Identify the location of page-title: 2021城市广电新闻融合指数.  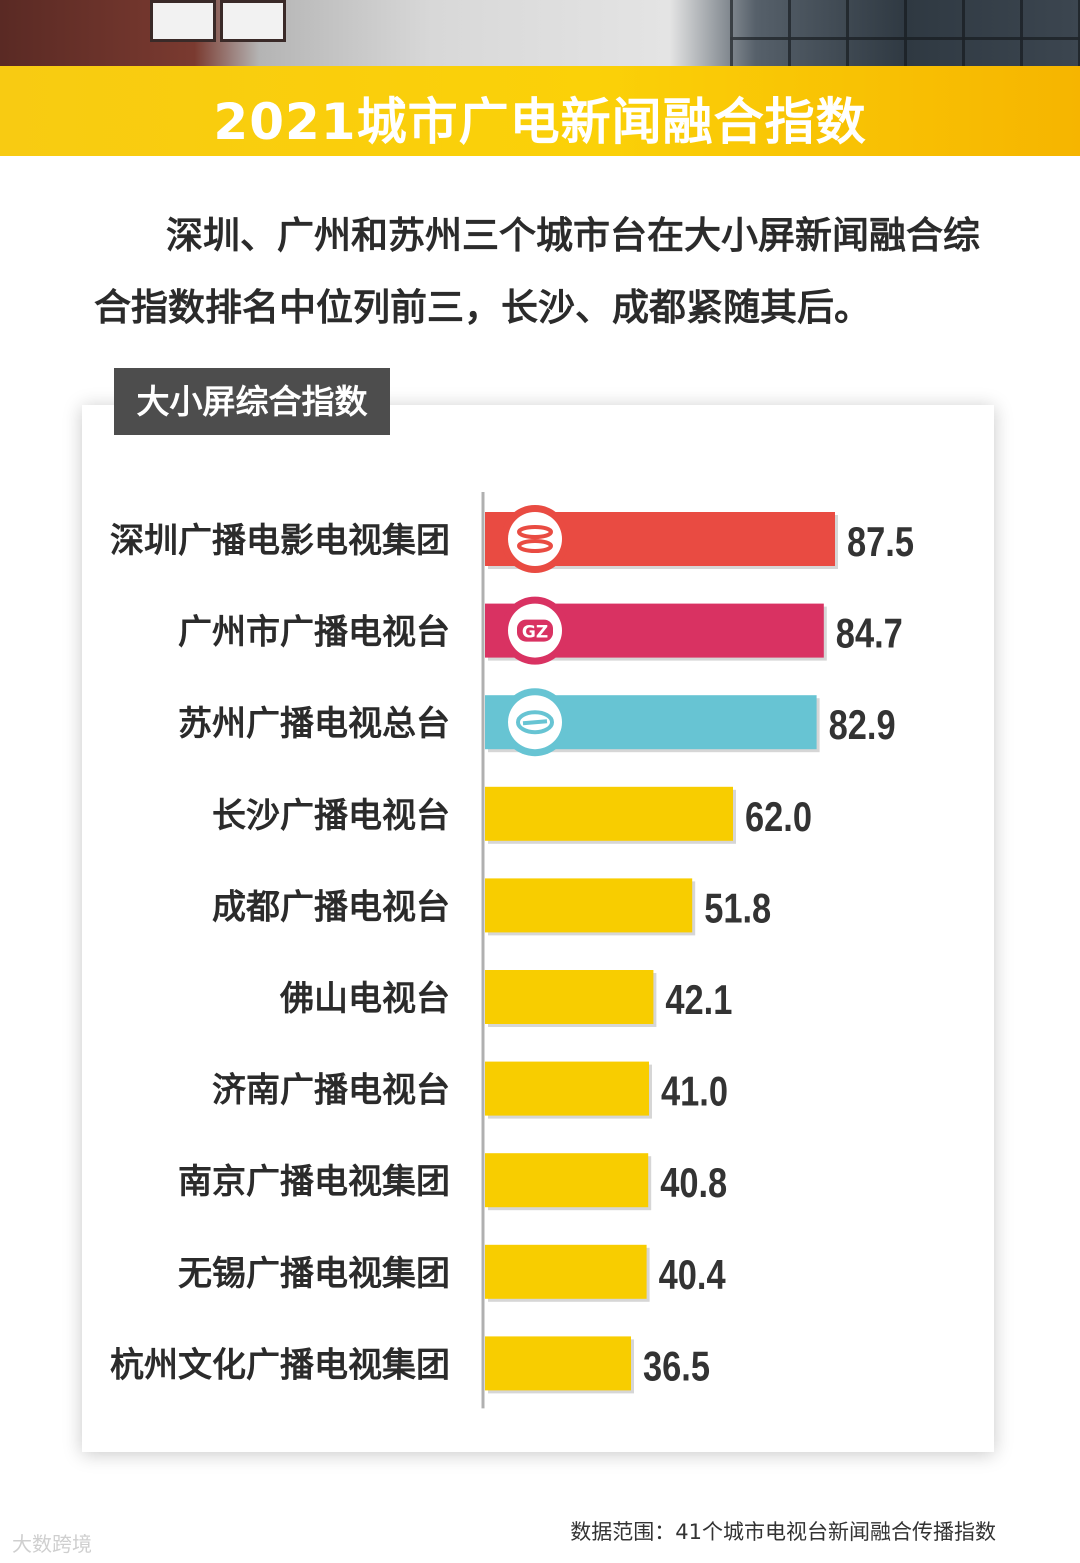
(540, 122).